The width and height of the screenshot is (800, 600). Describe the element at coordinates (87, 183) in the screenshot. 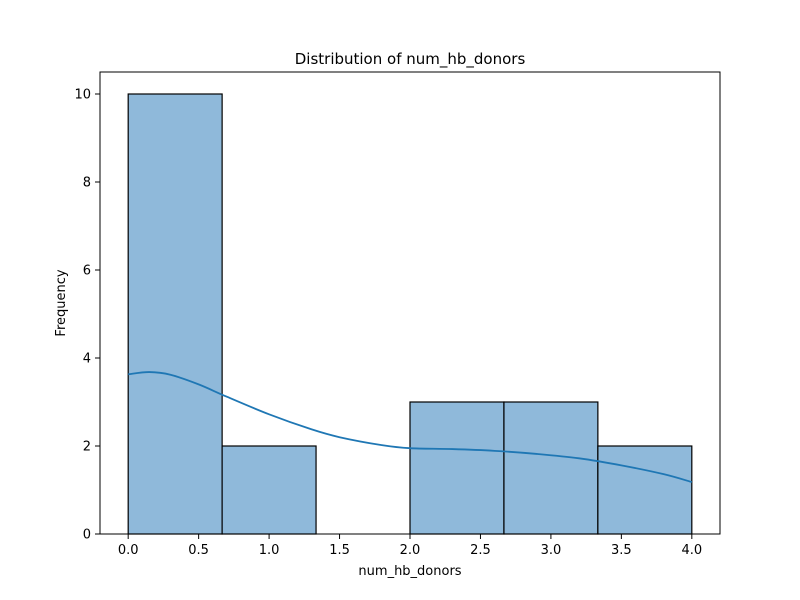

I see `y-tick-label: 8` at that location.